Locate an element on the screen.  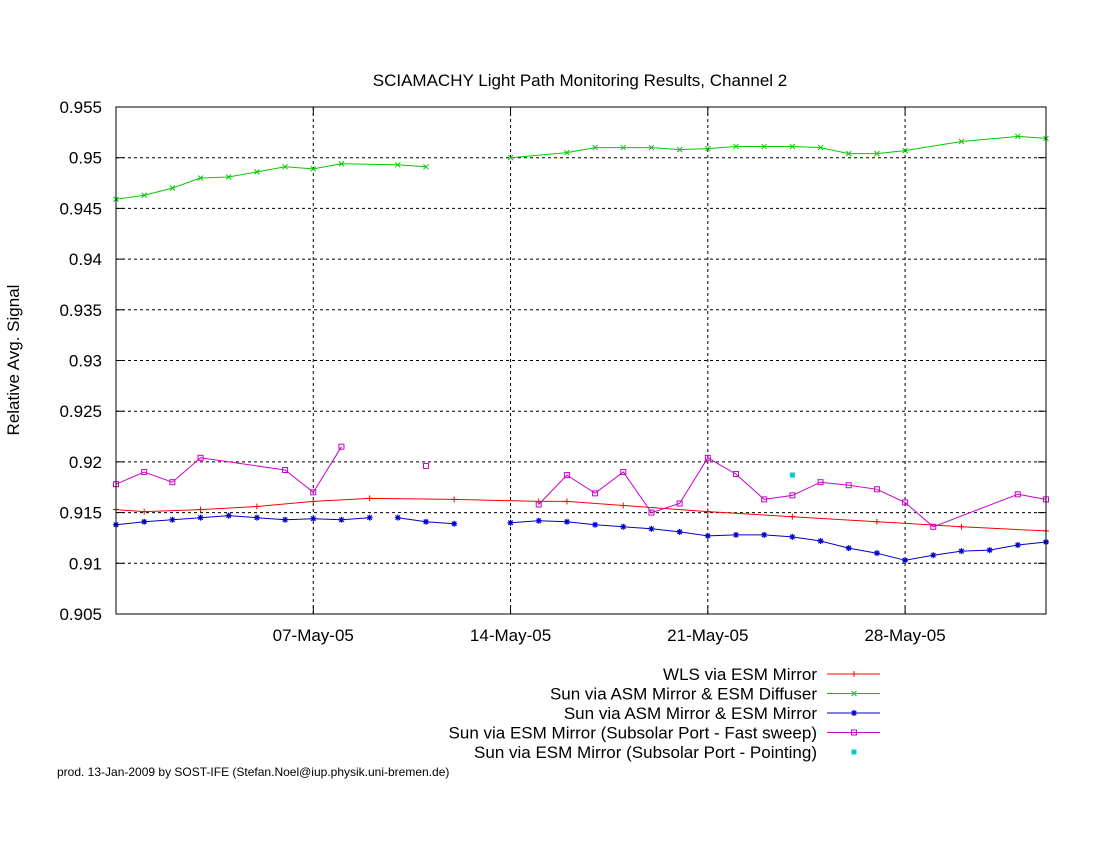
y-tick-label: 0.905 is located at coordinates (80, 614).